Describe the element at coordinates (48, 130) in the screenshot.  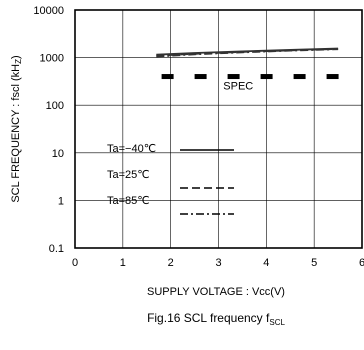
I see `y-tick-labels: 0.1 1 10 100 1000 10000` at that location.